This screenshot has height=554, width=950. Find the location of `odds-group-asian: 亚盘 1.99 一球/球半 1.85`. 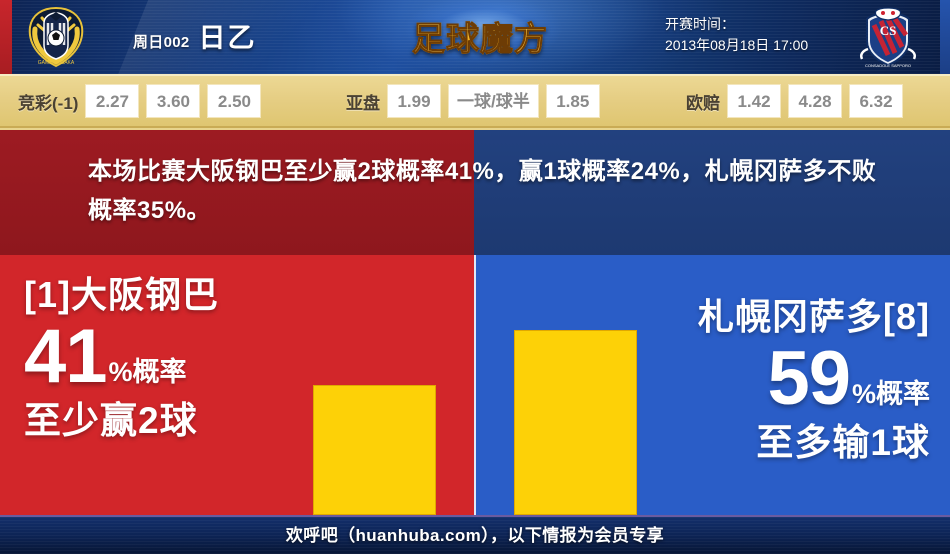

odds-group-asian: 亚盘 1.99 一球/球半 1.85 is located at coordinates (473, 101).